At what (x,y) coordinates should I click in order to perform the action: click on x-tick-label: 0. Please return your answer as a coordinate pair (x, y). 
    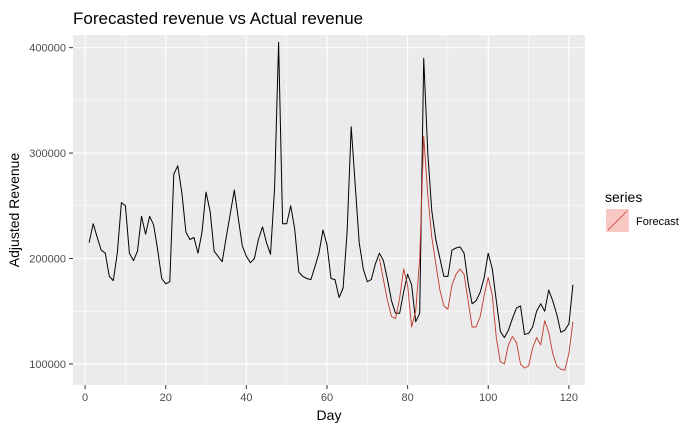
    Looking at the image, I should click on (85, 398).